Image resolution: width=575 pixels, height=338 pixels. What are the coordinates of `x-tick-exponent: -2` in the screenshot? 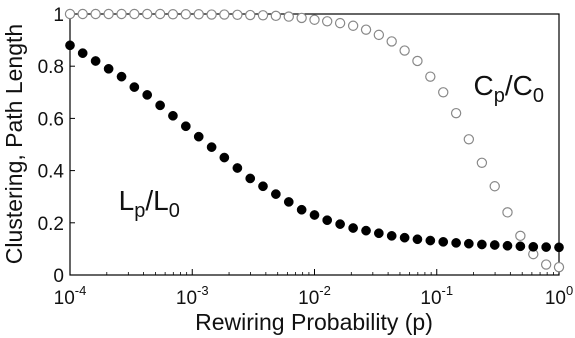 It's located at (325, 290).